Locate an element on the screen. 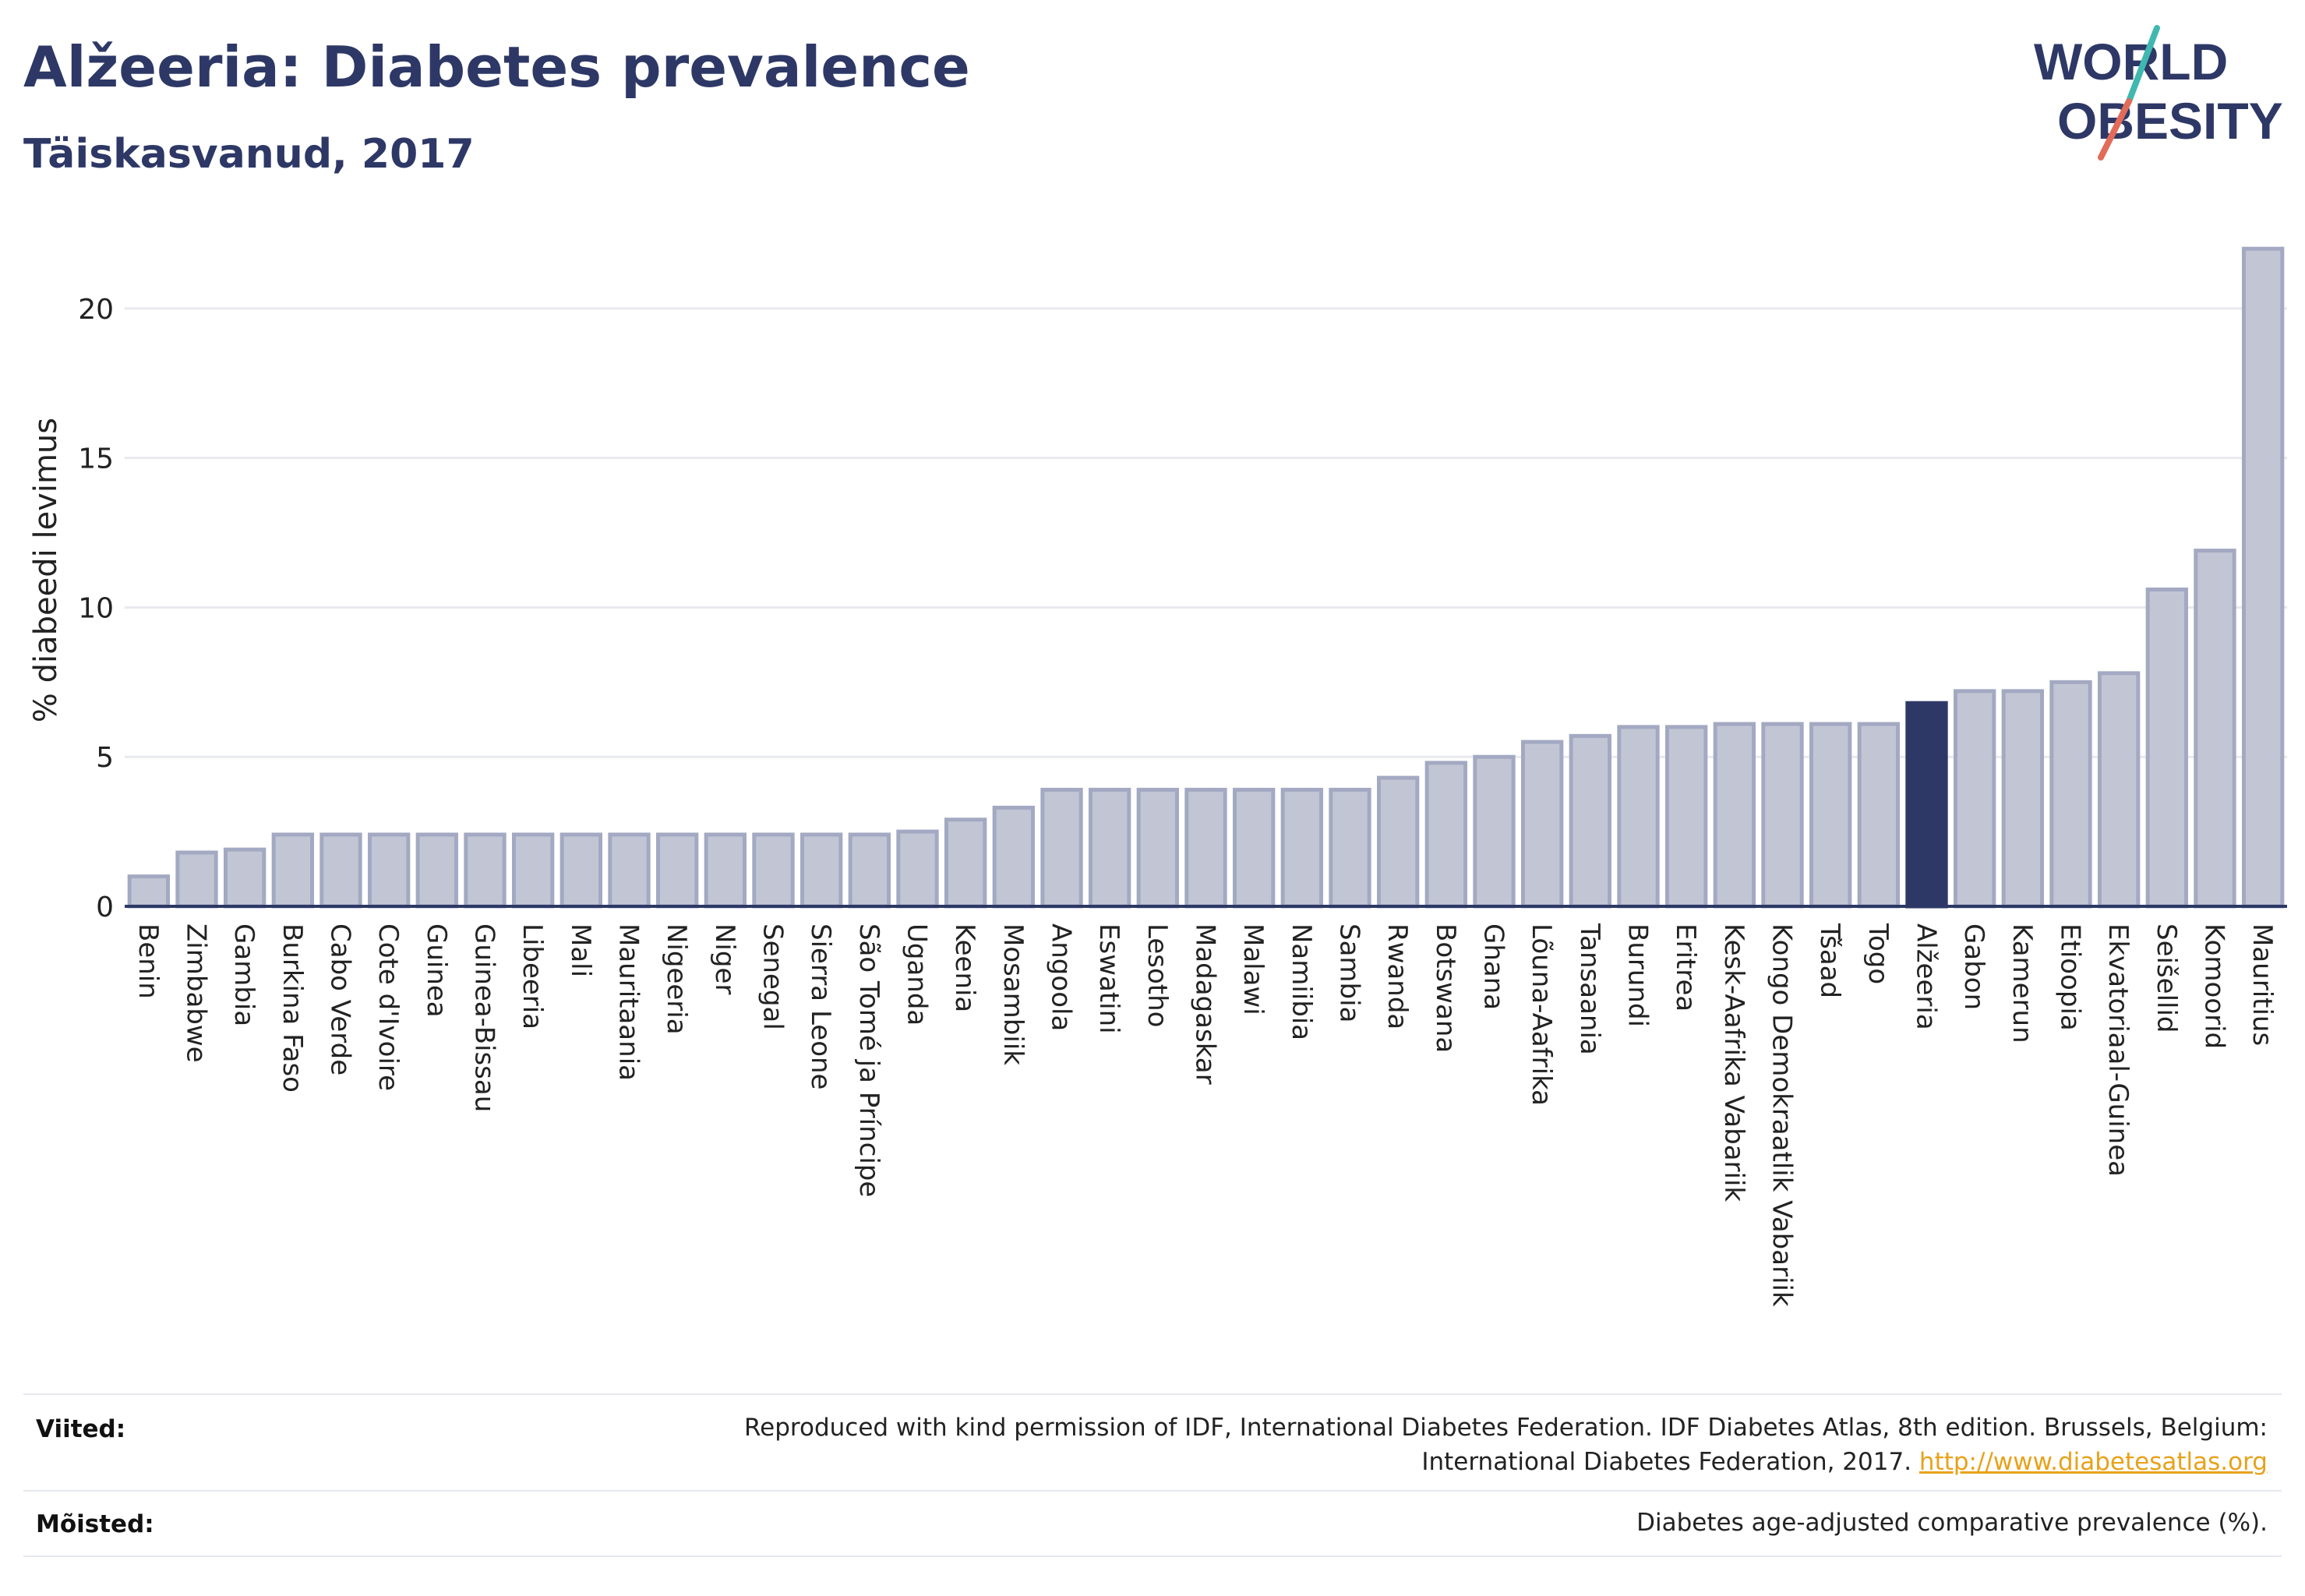 Image resolution: width=2305 pixels, height=1596 pixels. x-tick-label: Namiibia is located at coordinates (1301, 981).